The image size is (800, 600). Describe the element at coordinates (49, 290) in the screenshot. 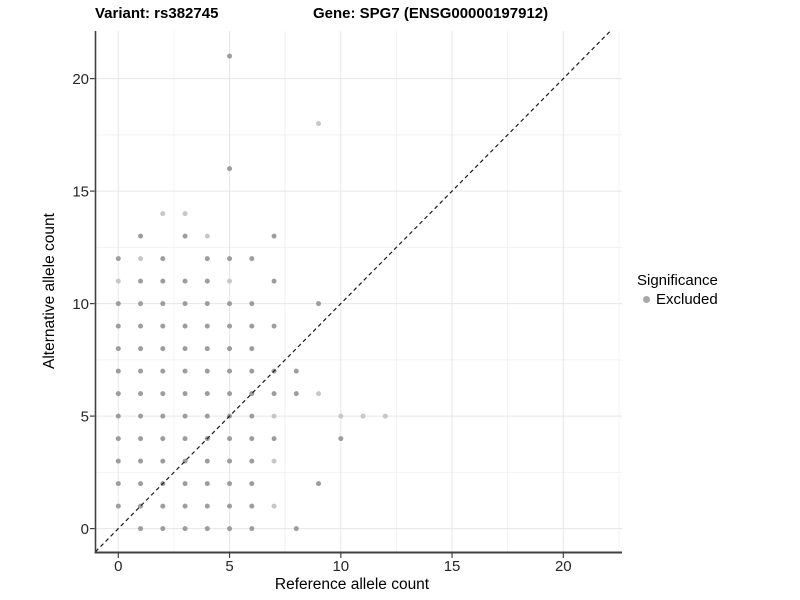

I see `y-axis-label: Alternative allele count` at that location.